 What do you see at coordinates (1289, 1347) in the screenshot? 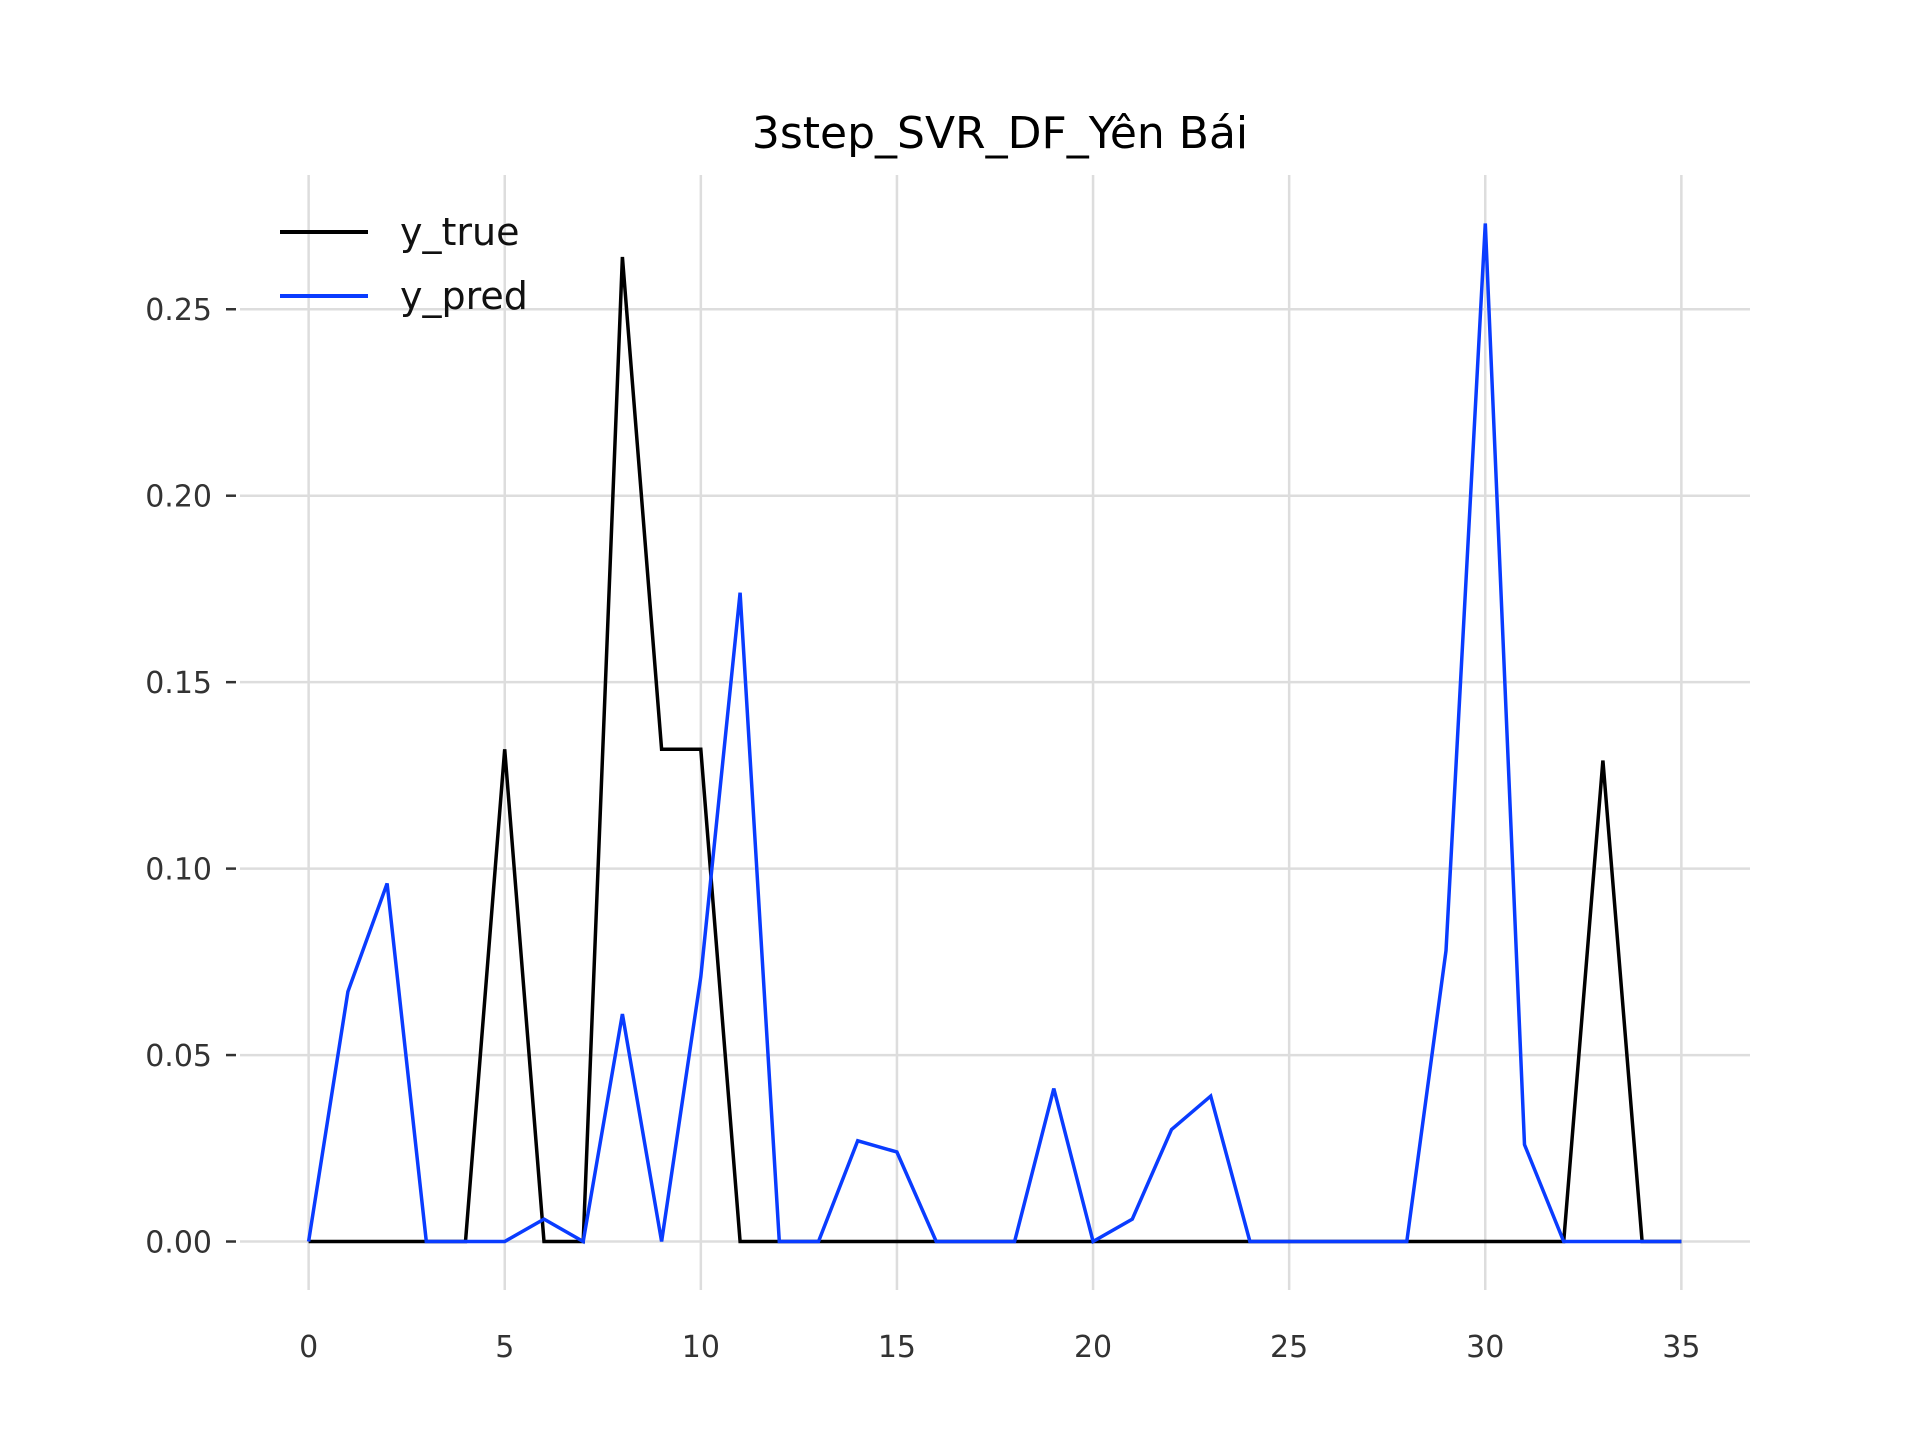
I see `x-tick-label: 25` at bounding box center [1289, 1347].